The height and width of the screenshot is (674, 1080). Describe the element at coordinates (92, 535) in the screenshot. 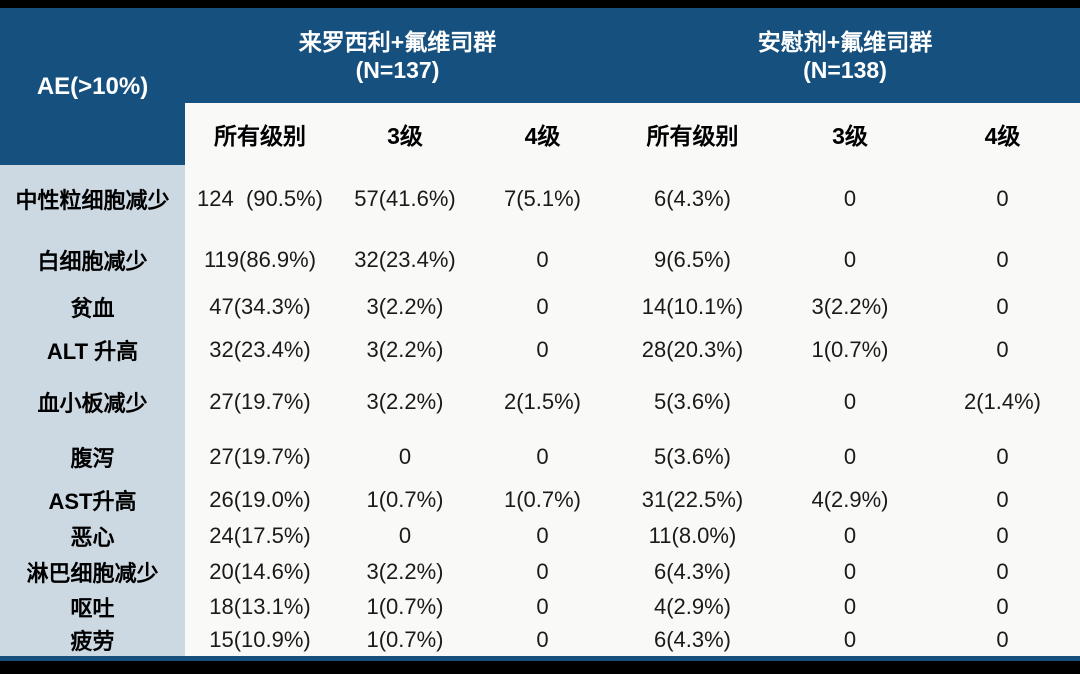

I see `row-label-cell: 恶心` at that location.